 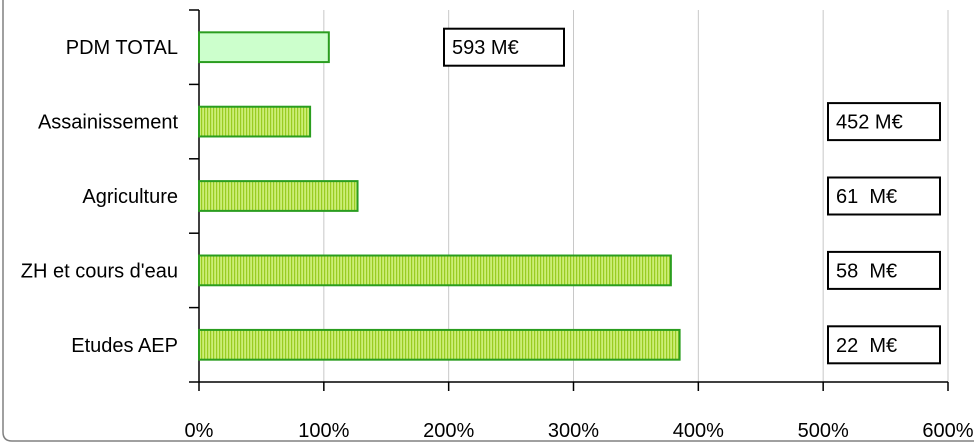 What do you see at coordinates (869, 123) in the screenshot?
I see `annotation-label-1: 452 M€` at bounding box center [869, 123].